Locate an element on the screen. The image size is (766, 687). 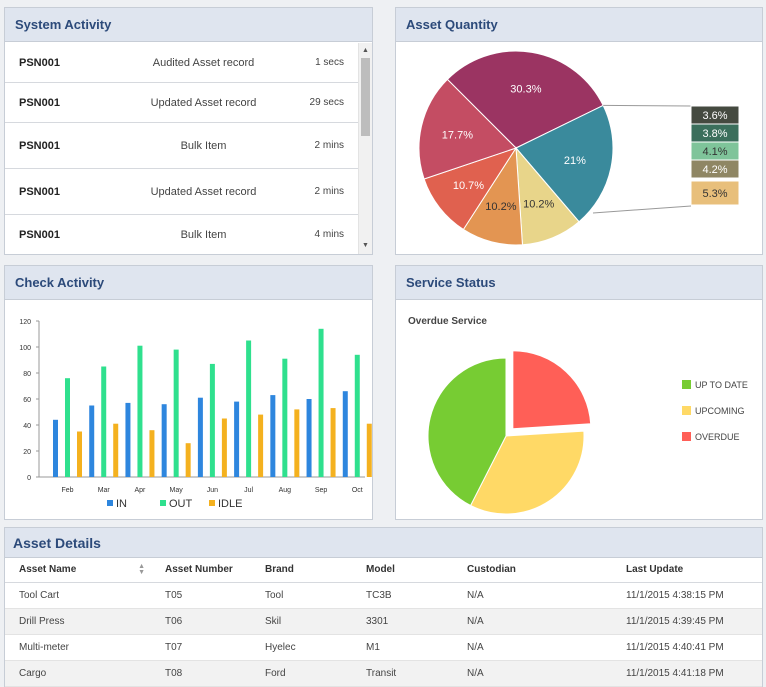
cell-asset-number: T06 is located at coordinates (201, 621).